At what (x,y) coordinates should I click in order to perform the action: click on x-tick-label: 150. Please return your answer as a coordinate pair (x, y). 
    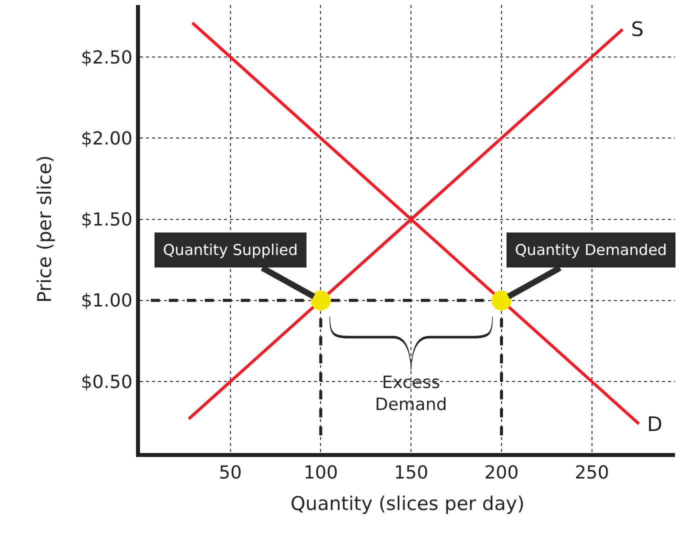
    Looking at the image, I should click on (411, 473).